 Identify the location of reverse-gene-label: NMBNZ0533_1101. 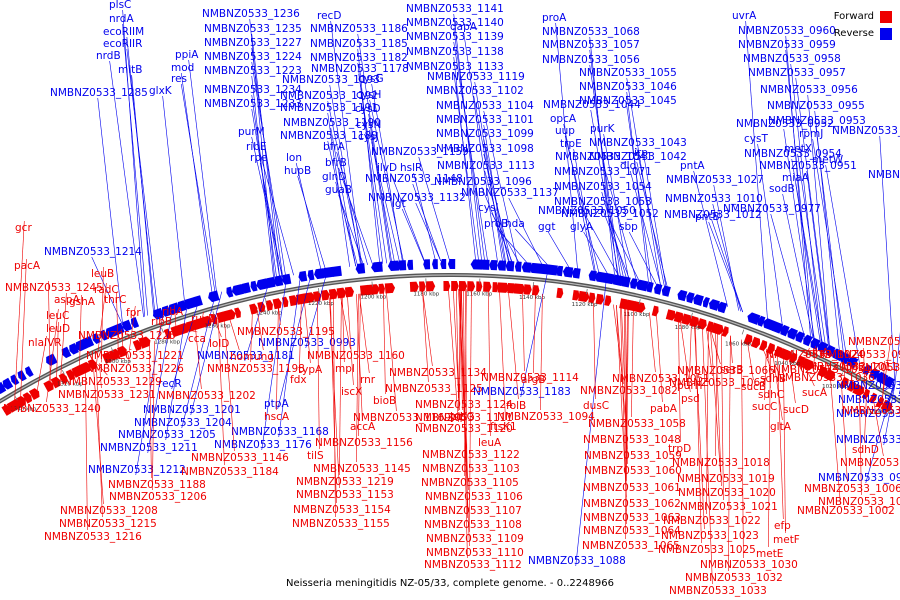
(485, 120).